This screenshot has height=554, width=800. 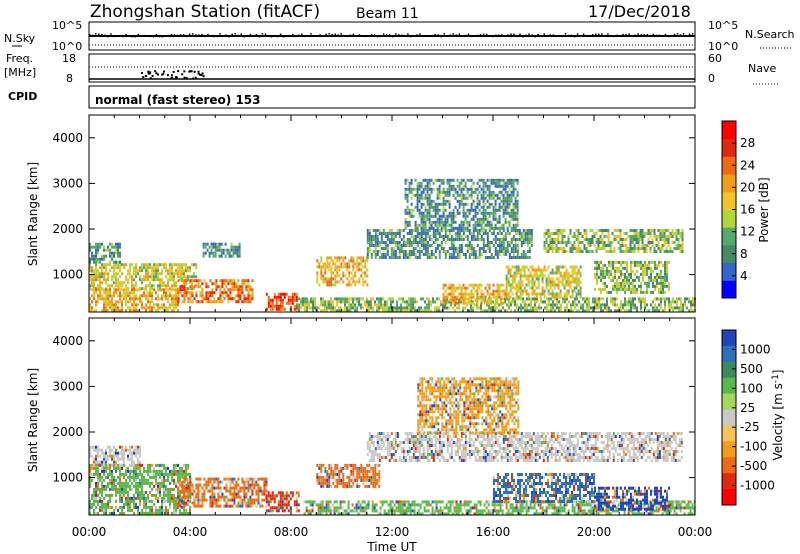 I want to click on nave-tick-bottom: 0, so click(x=711, y=78).